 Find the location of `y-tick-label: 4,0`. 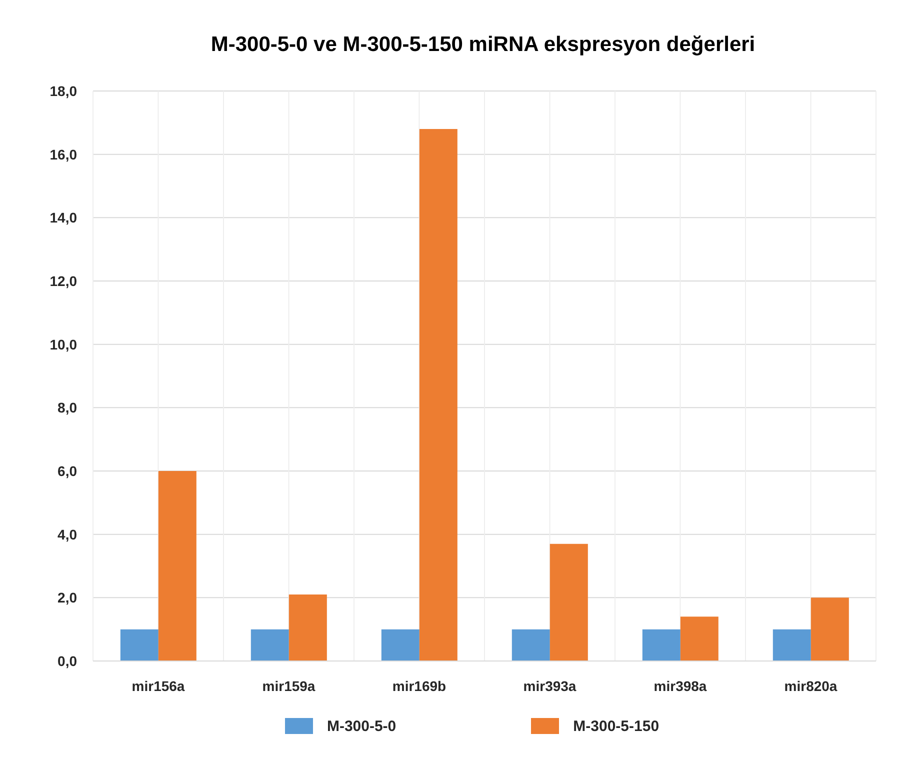

y-tick-label: 4,0 is located at coordinates (68, 534).